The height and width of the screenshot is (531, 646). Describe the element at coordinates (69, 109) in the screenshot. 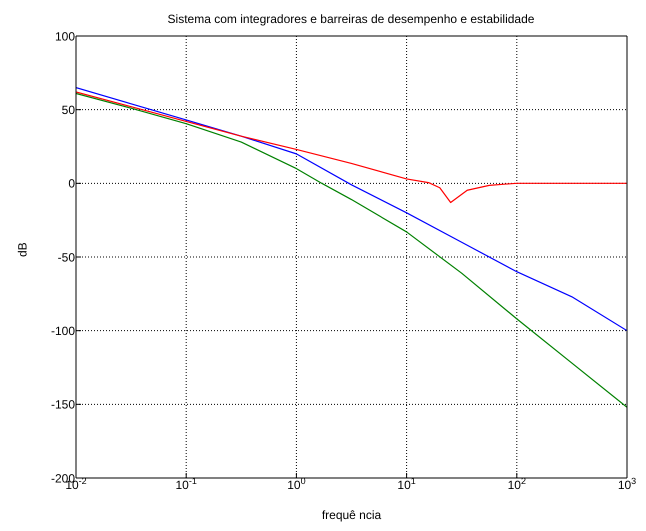

I see `y-tick-label: 50` at that location.